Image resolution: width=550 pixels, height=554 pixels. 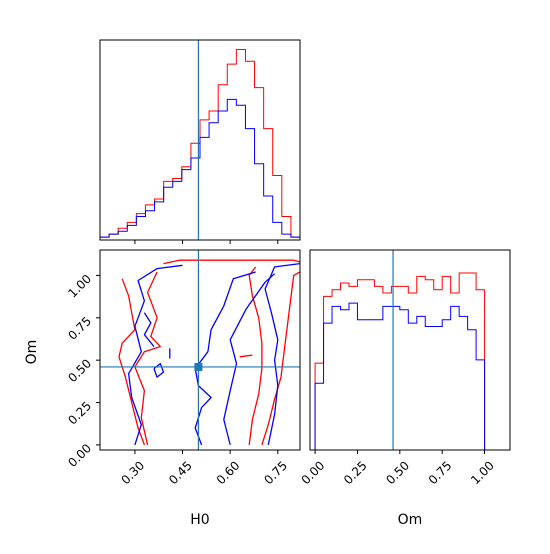 What do you see at coordinates (275, 472) in the screenshot?
I see `contour-xtick-label-3: 0.75` at bounding box center [275, 472].